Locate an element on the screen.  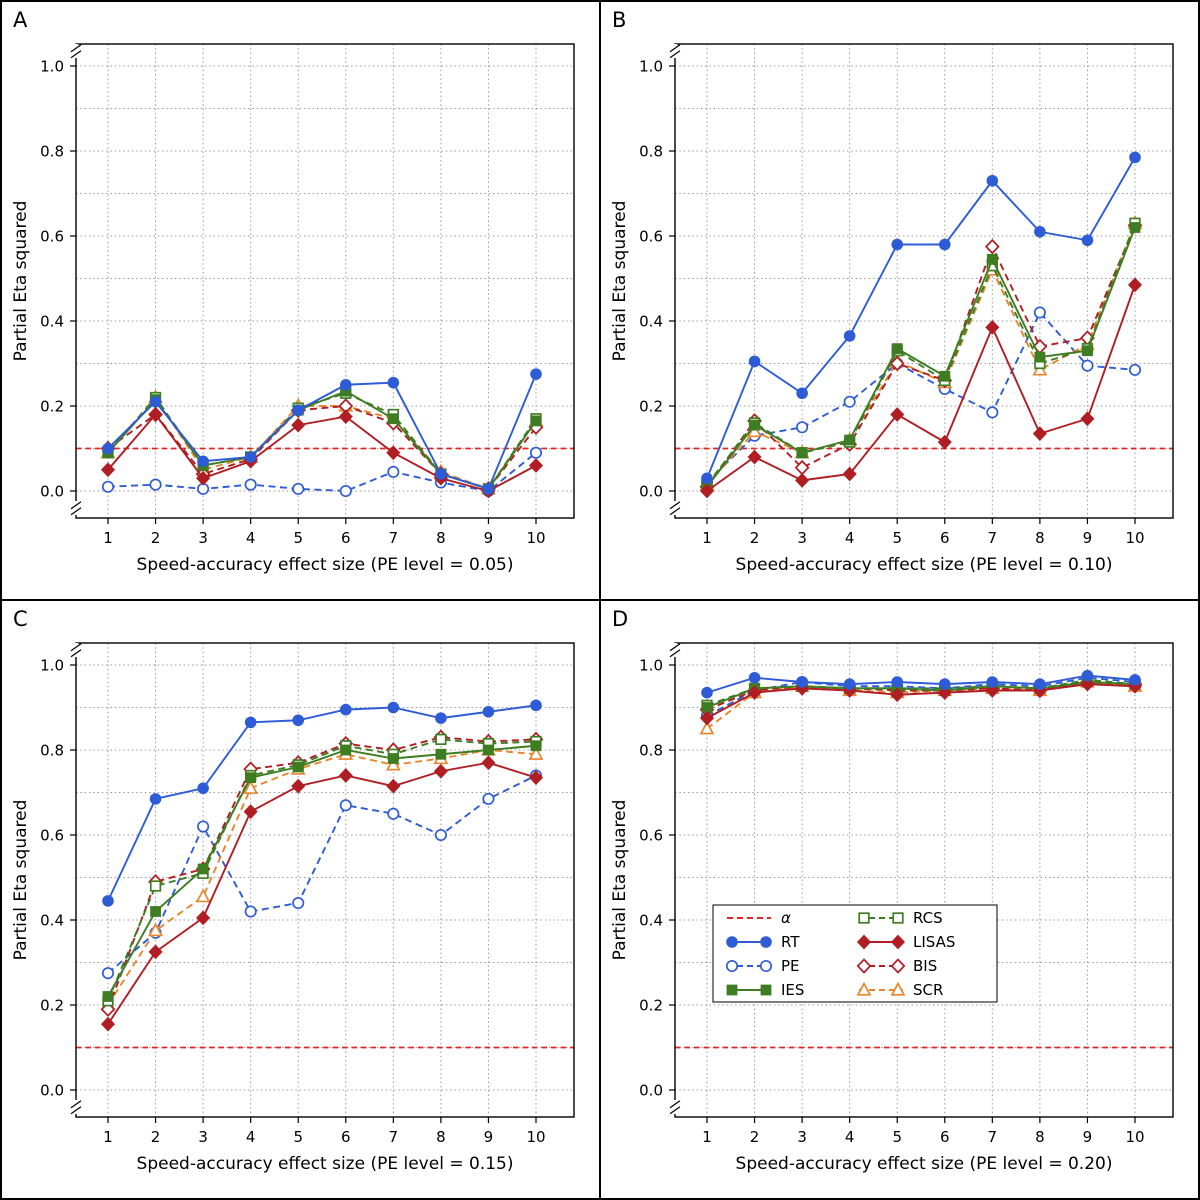
series-SCR is located at coordinates (322, 876).